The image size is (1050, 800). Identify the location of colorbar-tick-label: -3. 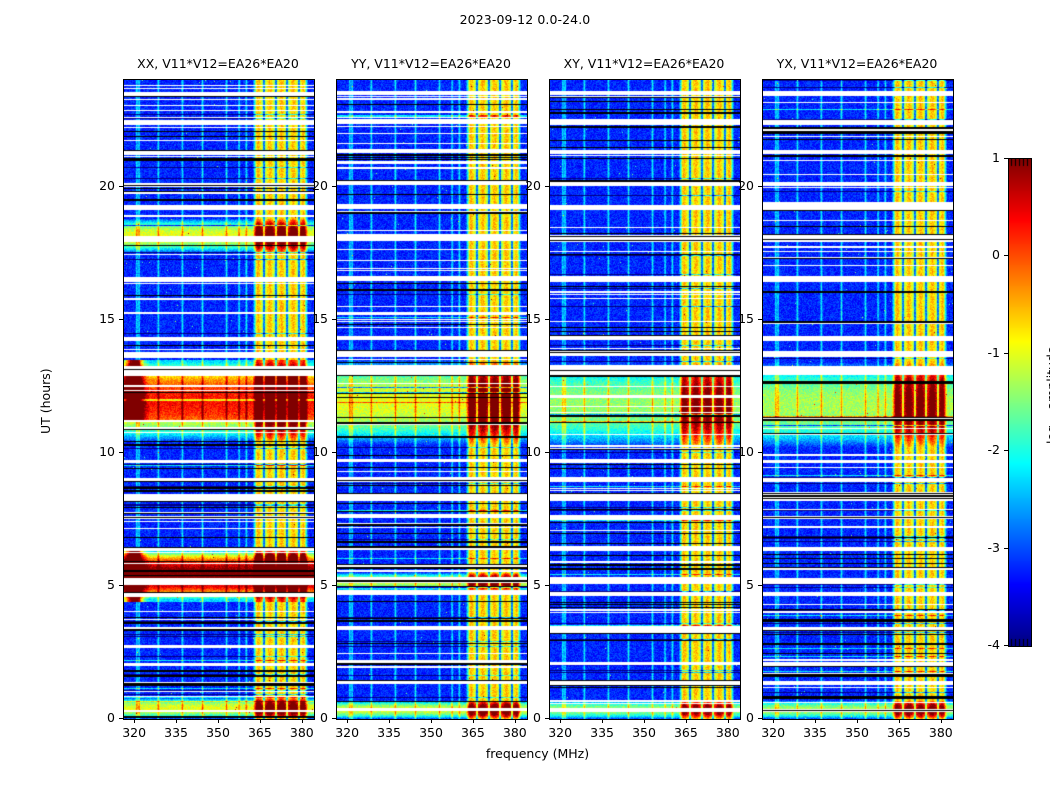
(993, 547).